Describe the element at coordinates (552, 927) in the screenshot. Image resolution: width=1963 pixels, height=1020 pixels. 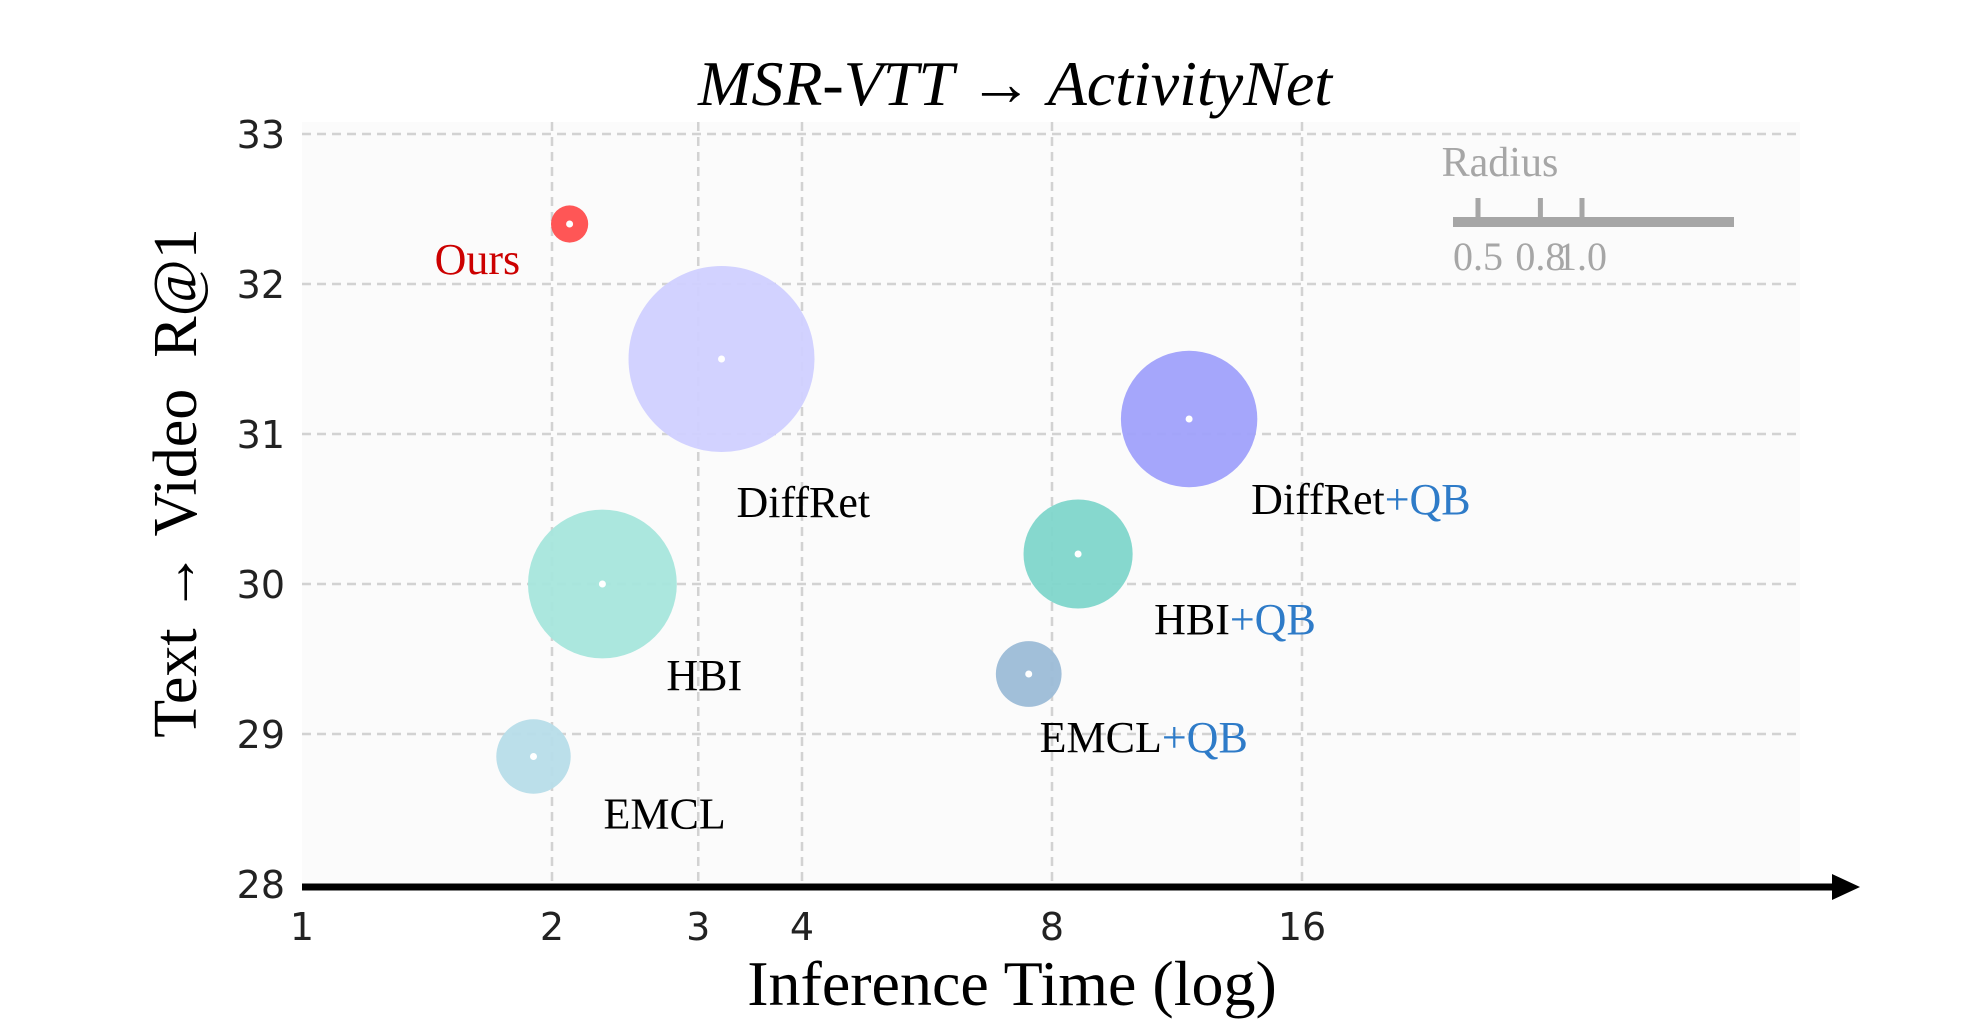
I see `x-tick-label: 2` at that location.